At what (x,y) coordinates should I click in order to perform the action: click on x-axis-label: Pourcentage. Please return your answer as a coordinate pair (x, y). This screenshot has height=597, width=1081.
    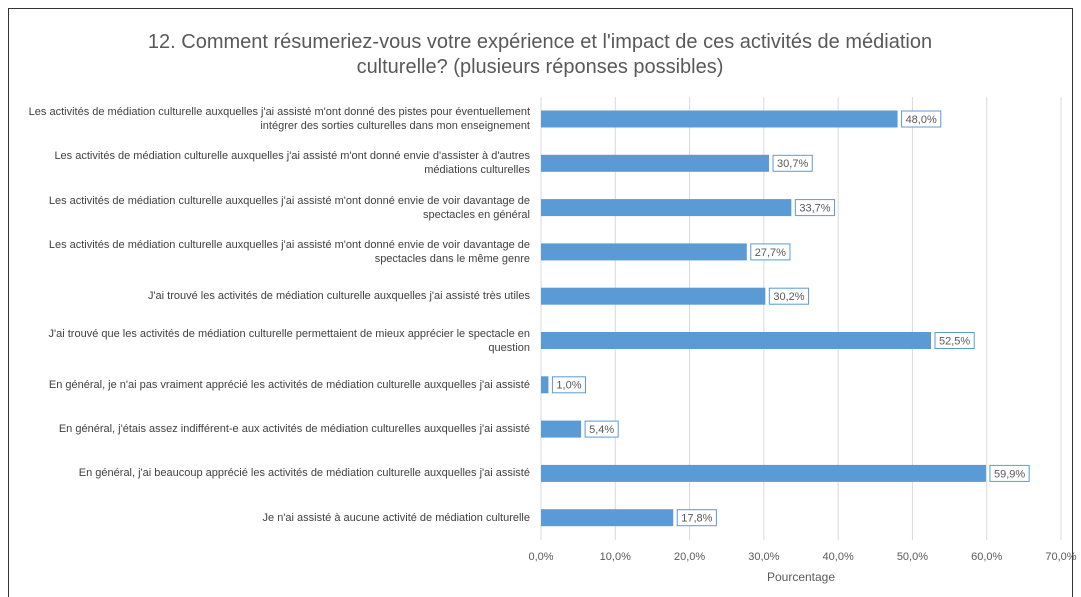
    Looking at the image, I should click on (801, 577).